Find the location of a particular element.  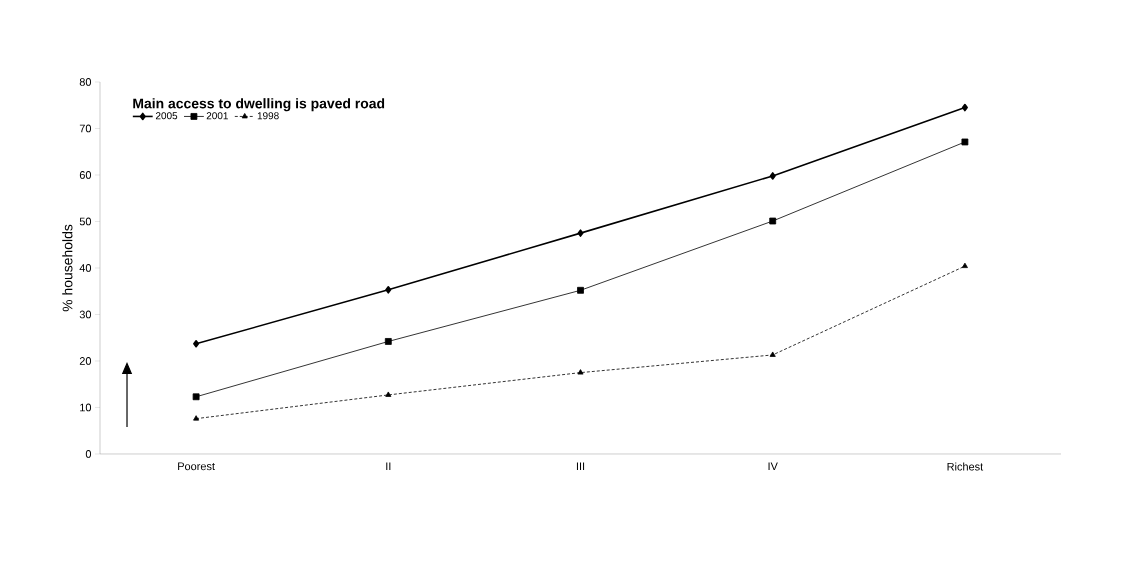

legend-label: 2005 is located at coordinates (166, 116).